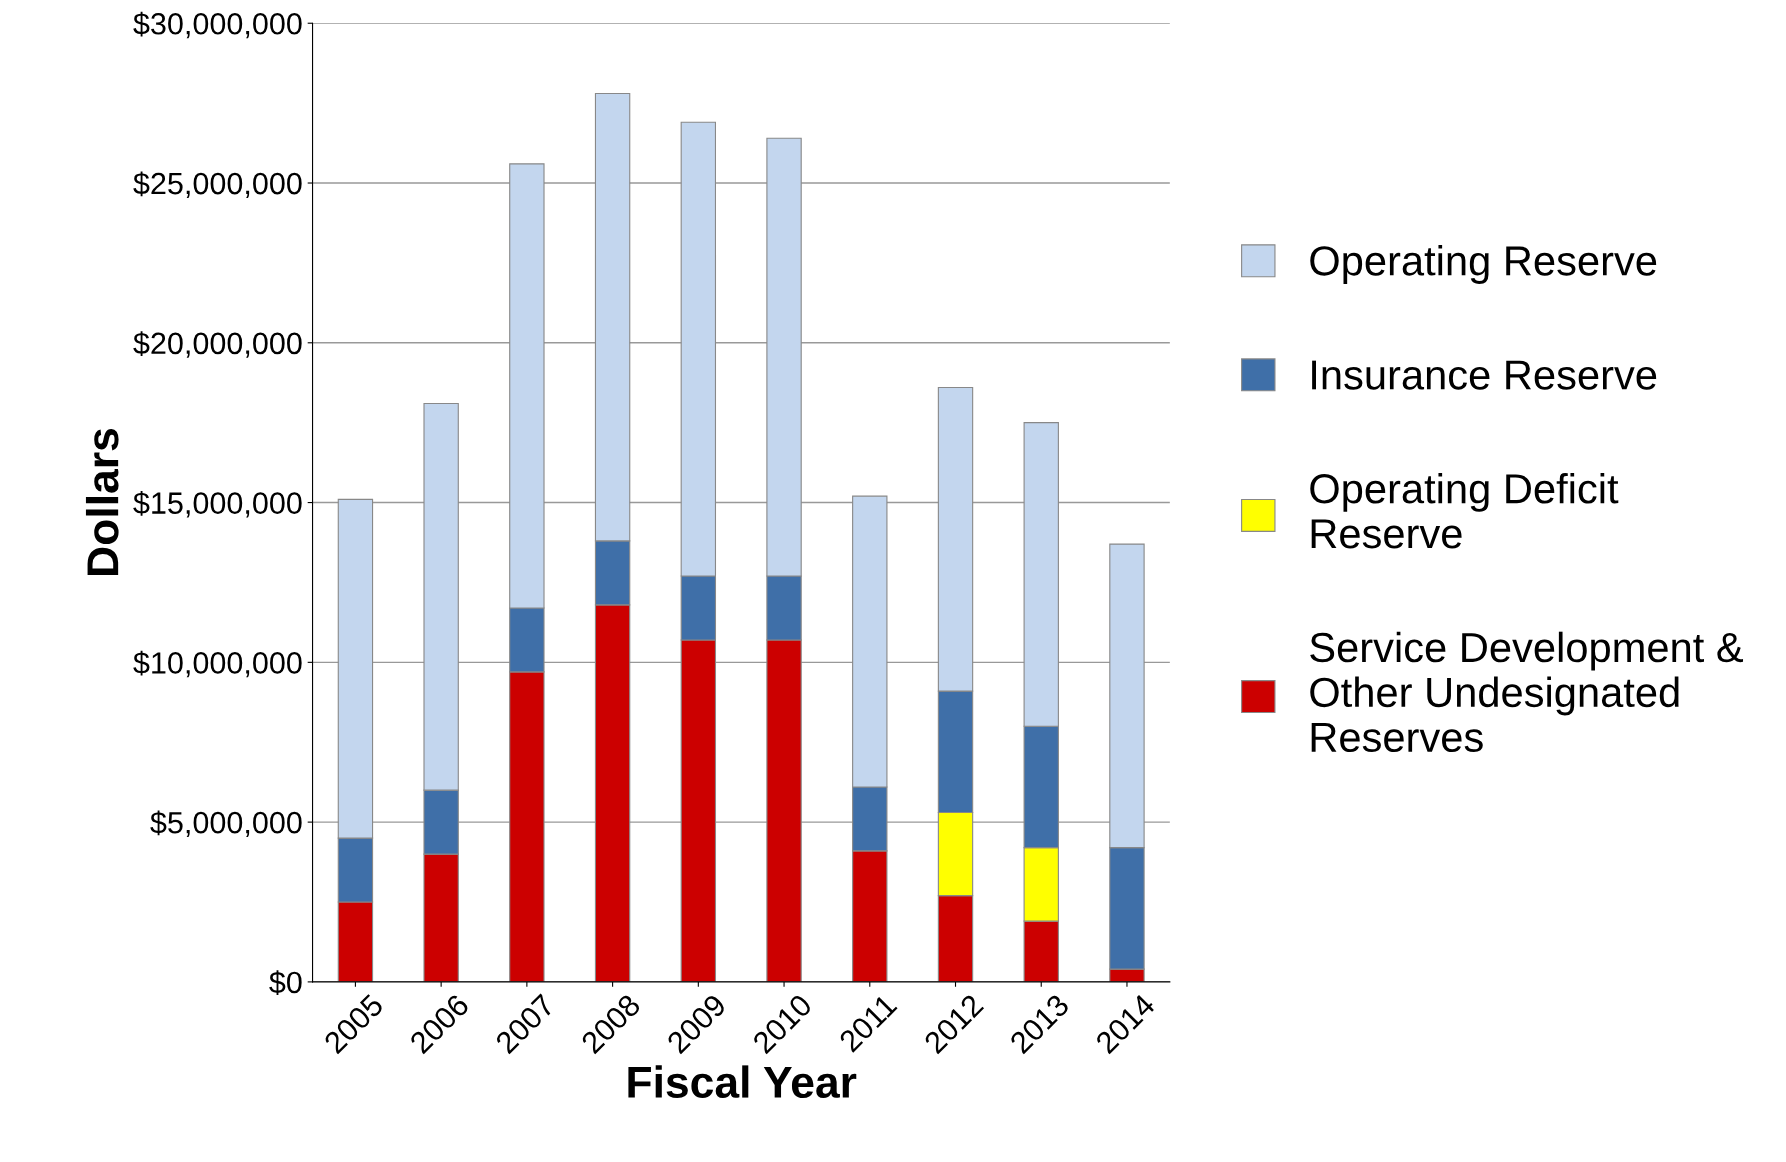 The width and height of the screenshot is (1786, 1162). Describe the element at coordinates (217, 184) in the screenshot. I see `y-tick-label: $25,000,000` at that location.